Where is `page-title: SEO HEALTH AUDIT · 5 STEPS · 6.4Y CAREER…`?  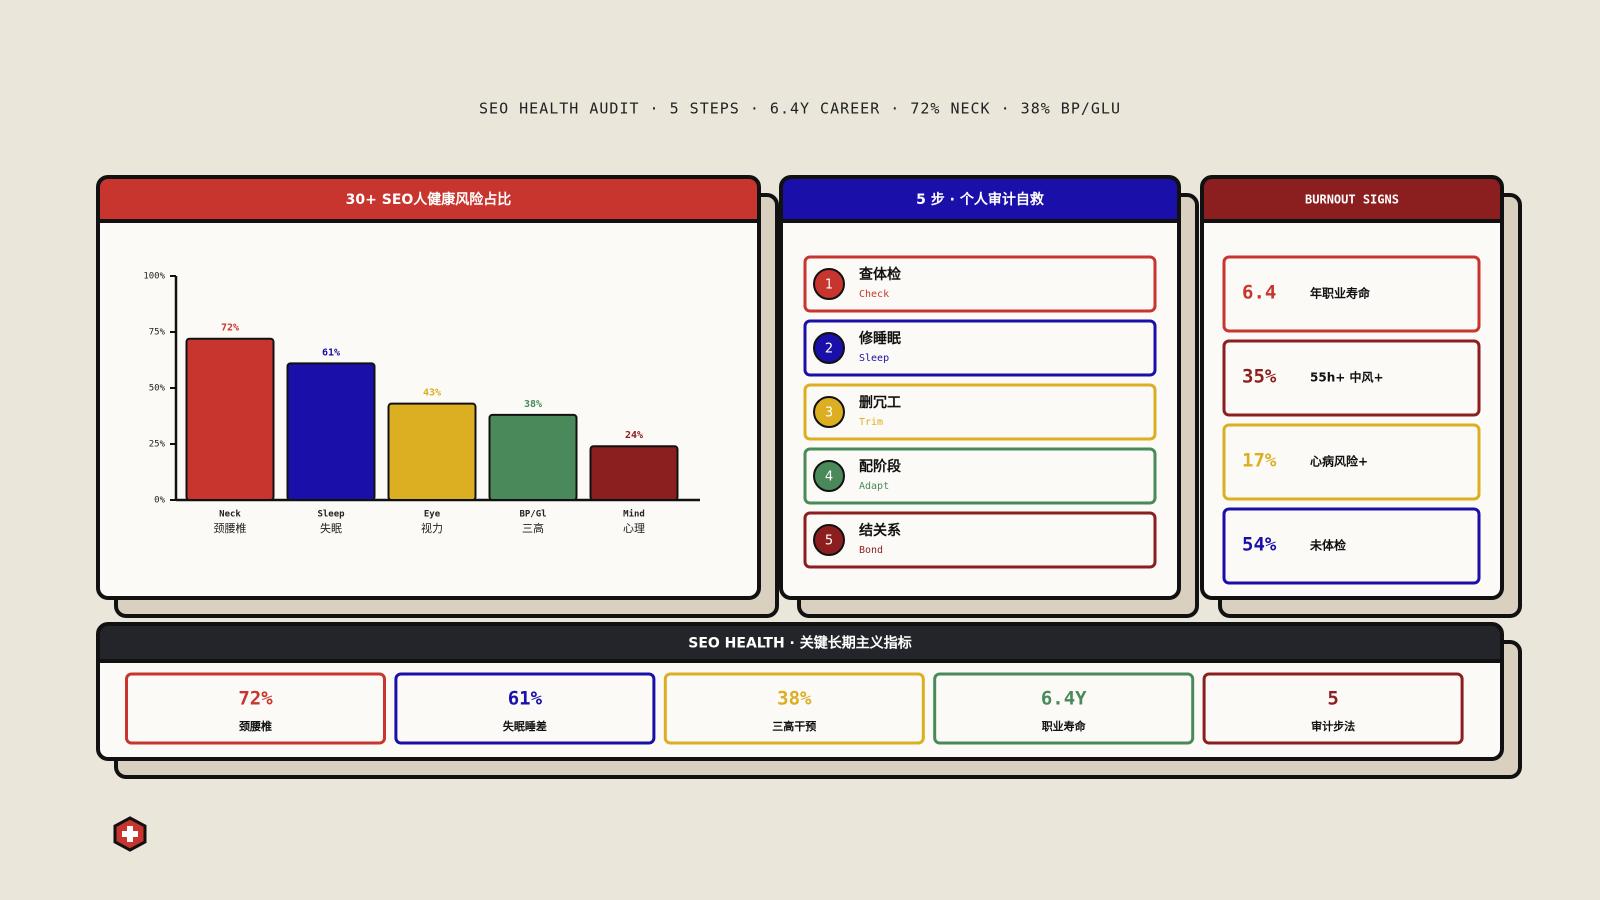
page-title: SEO HEALTH AUDIT · 5 STEPS · 6.4Y CAREER… is located at coordinates (800, 109).